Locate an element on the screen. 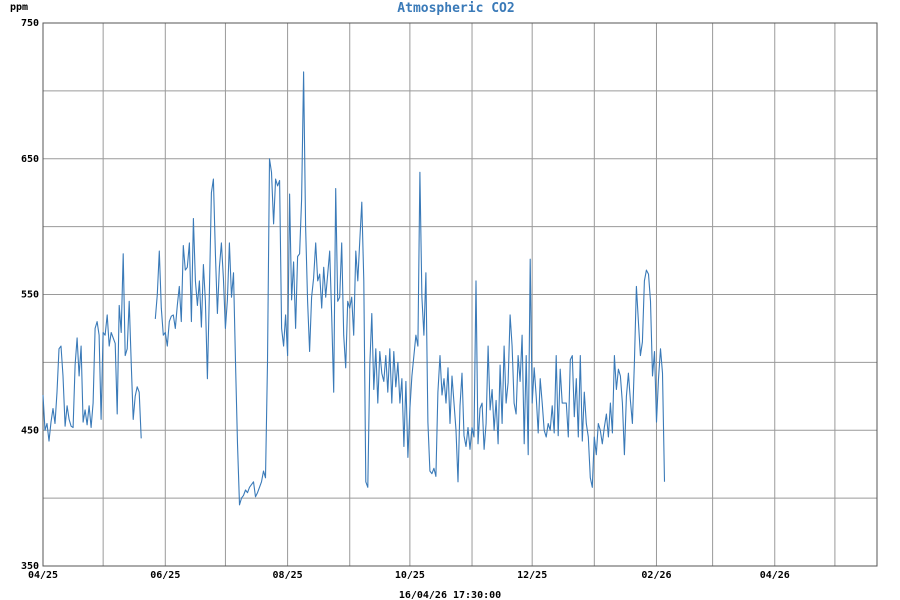 This screenshot has height=600, width=900. y-axis-label: ppm is located at coordinates (19, 7).